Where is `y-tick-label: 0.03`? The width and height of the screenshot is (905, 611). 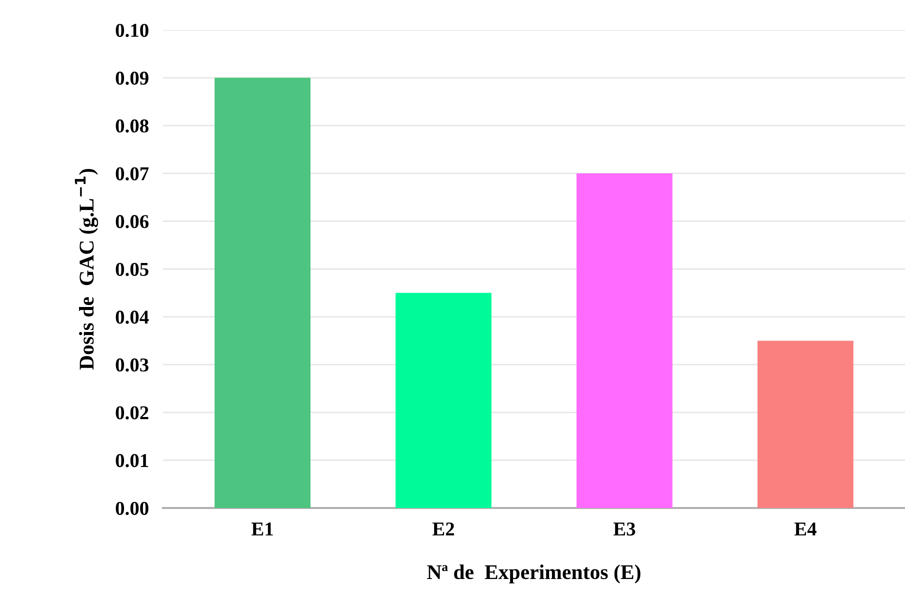 y-tick-label: 0.03 is located at coordinates (132, 365).